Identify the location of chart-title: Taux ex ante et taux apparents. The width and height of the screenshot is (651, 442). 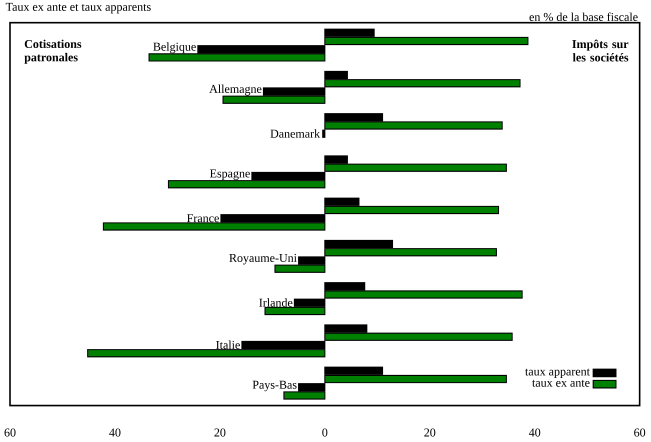
(78, 8).